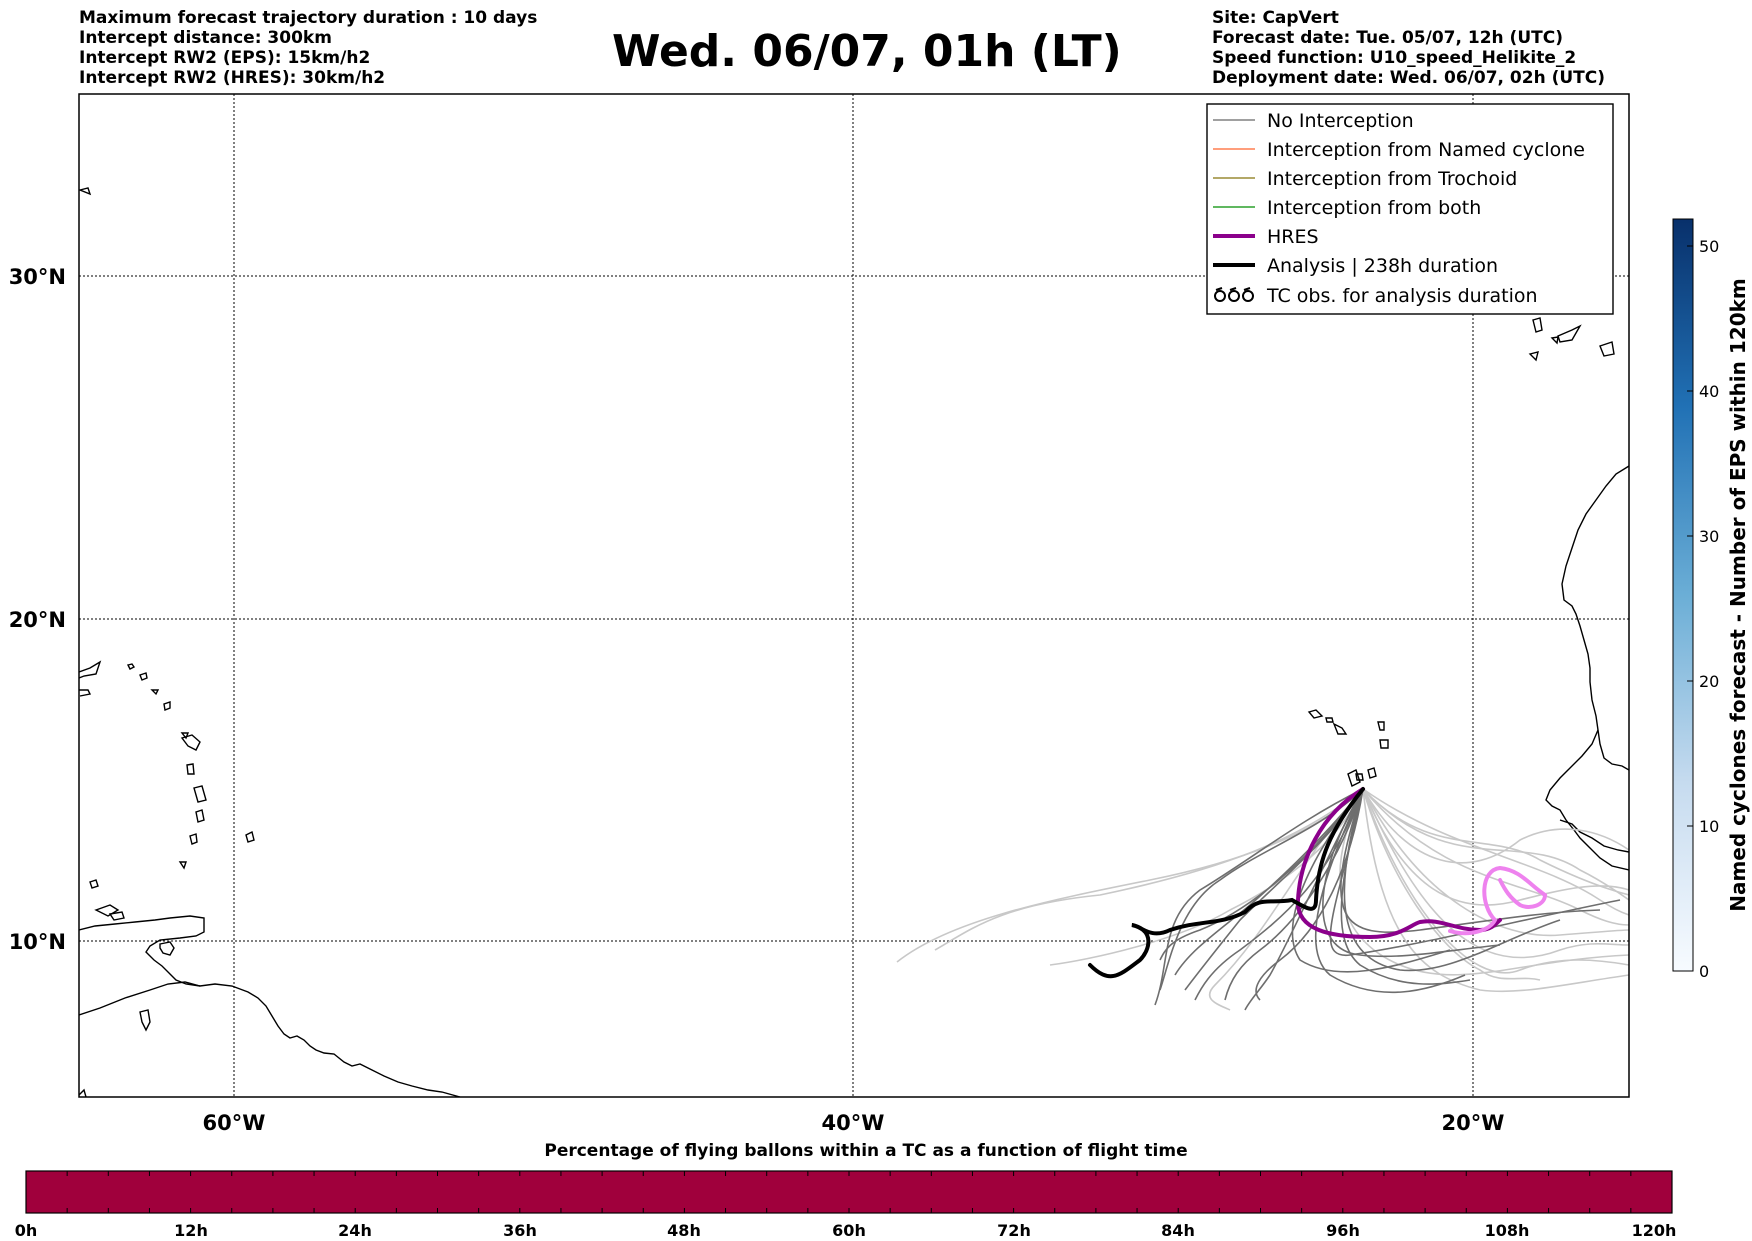 The width and height of the screenshot is (1752, 1241). I want to click on santiago-coast, so click(1354, 778).